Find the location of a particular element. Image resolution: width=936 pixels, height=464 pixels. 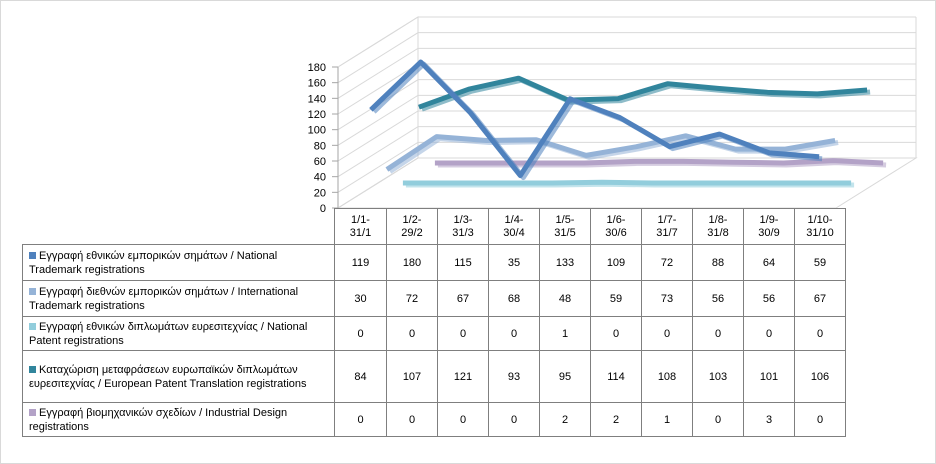

category-label: 1/4- 30/4 is located at coordinates (514, 226).